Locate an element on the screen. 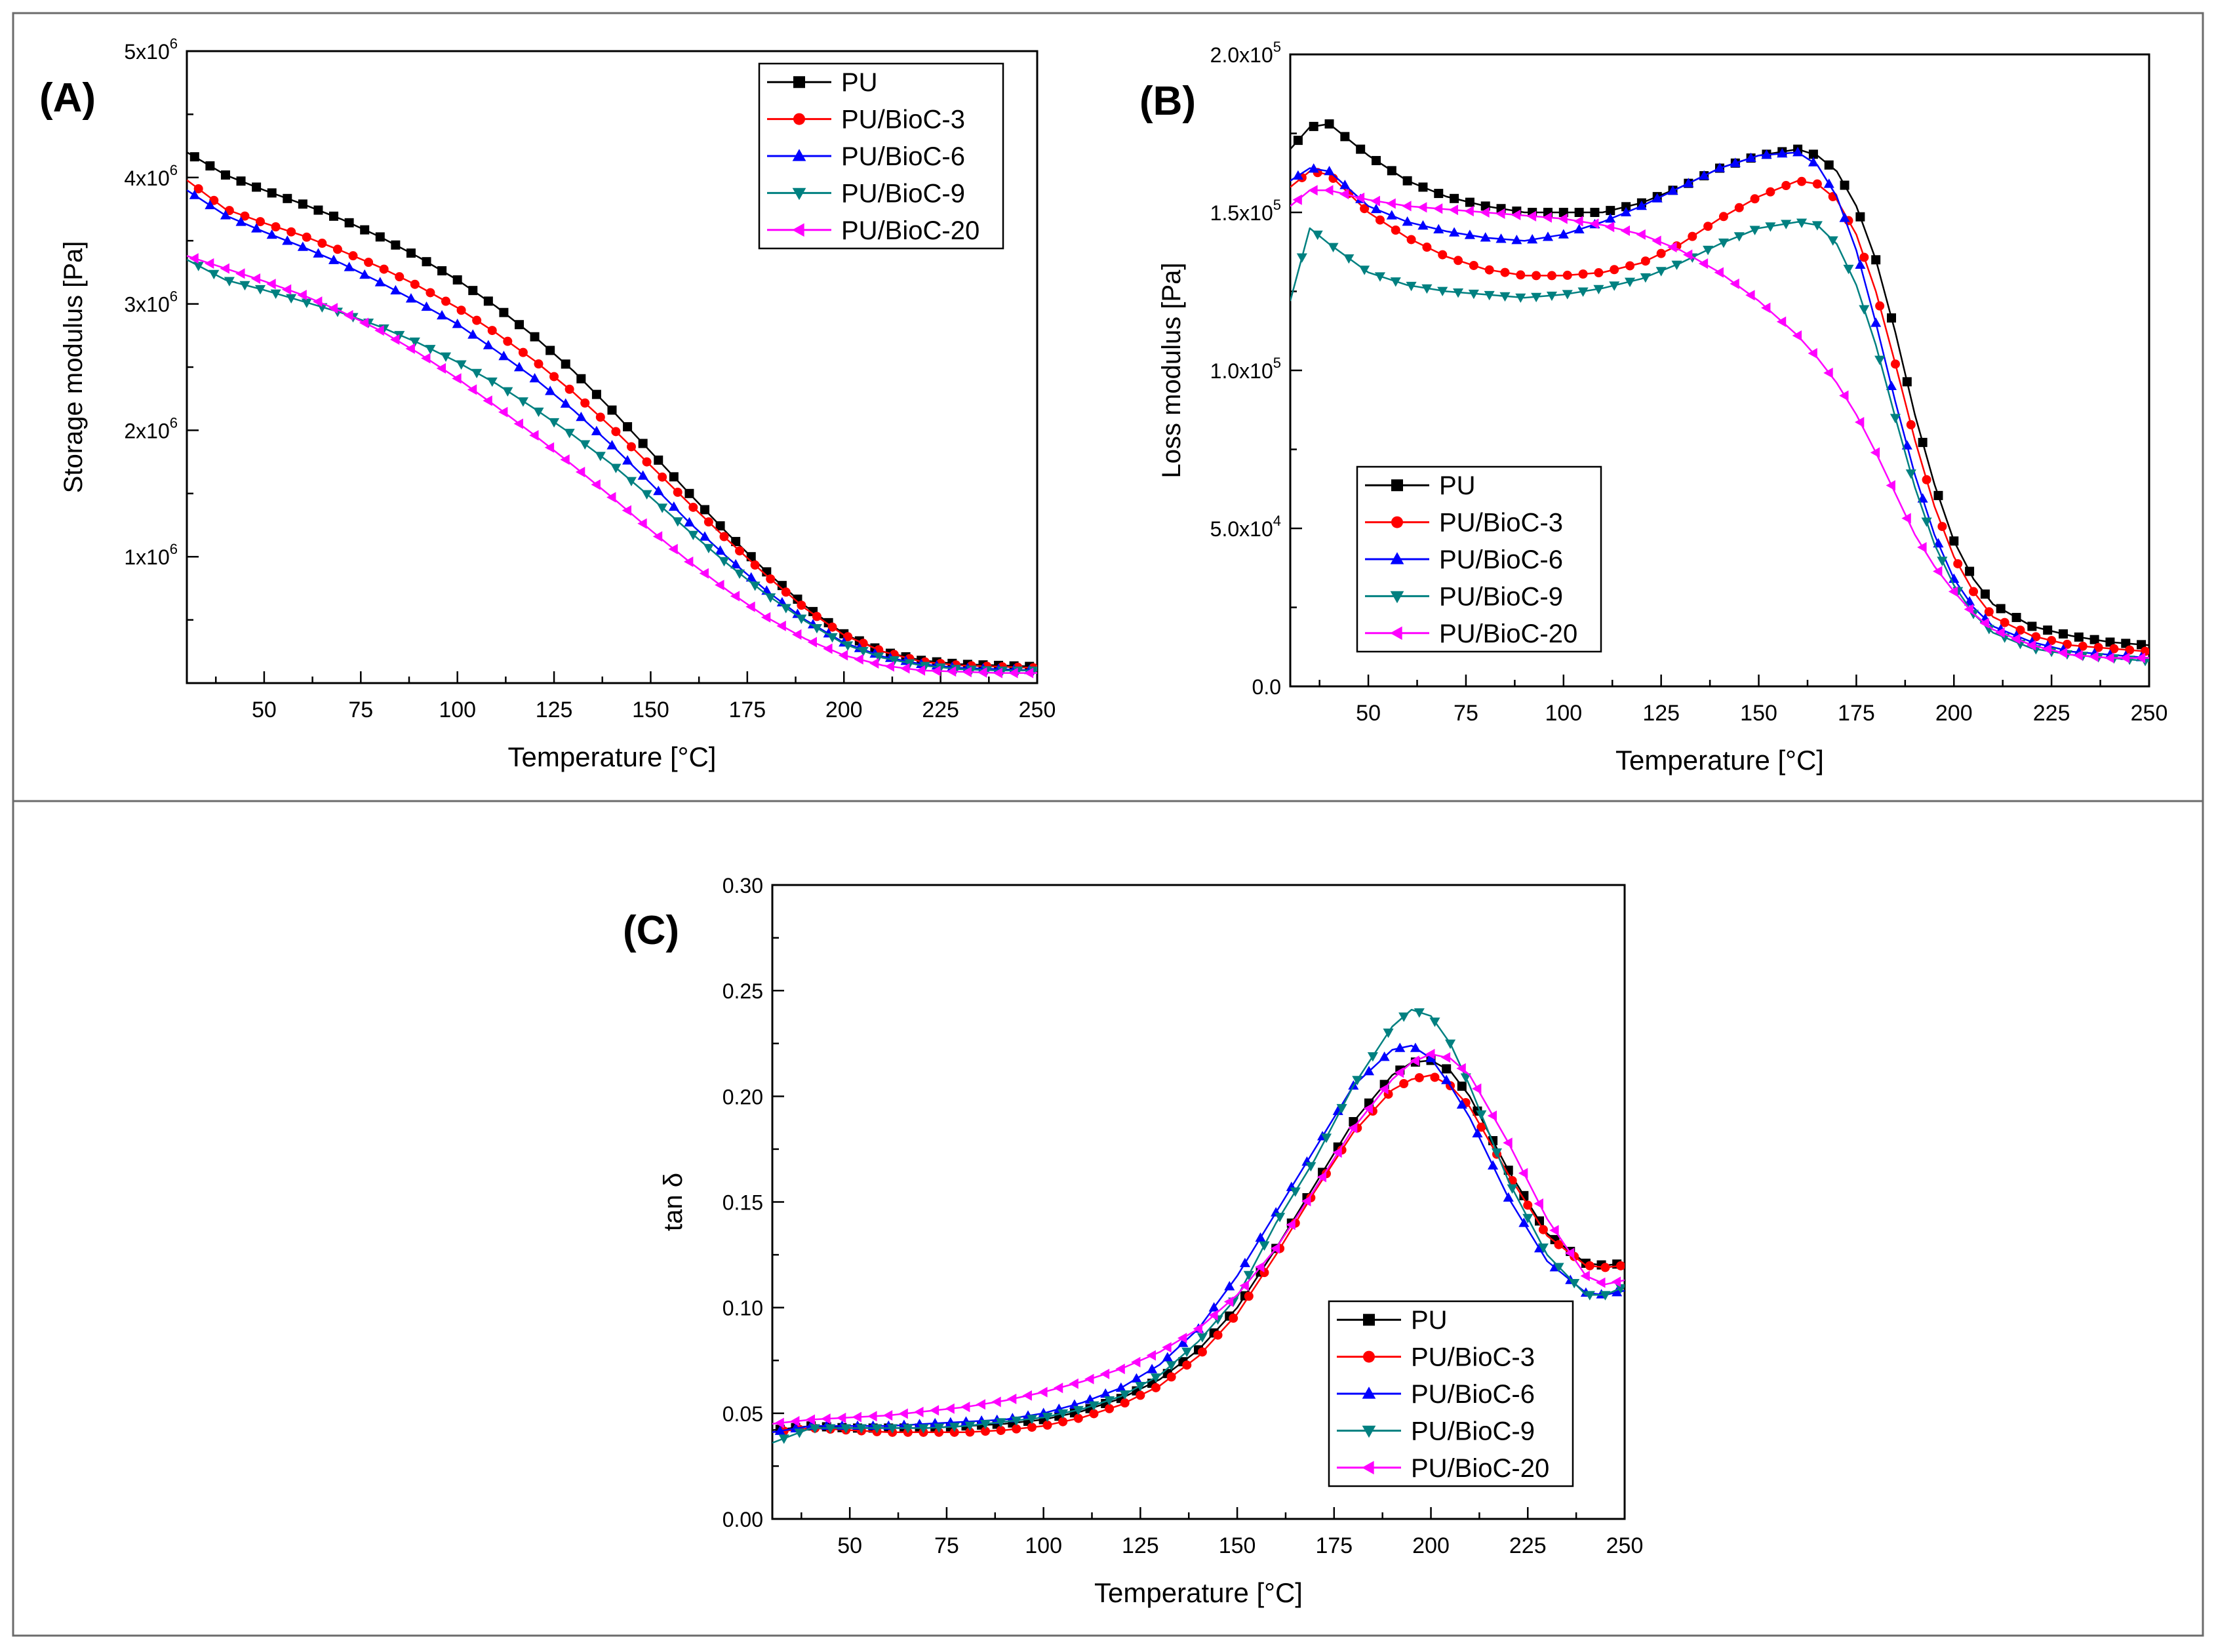 The width and height of the screenshot is (2216, 1652). x-tick-label: 50 is located at coordinates (1368, 713).